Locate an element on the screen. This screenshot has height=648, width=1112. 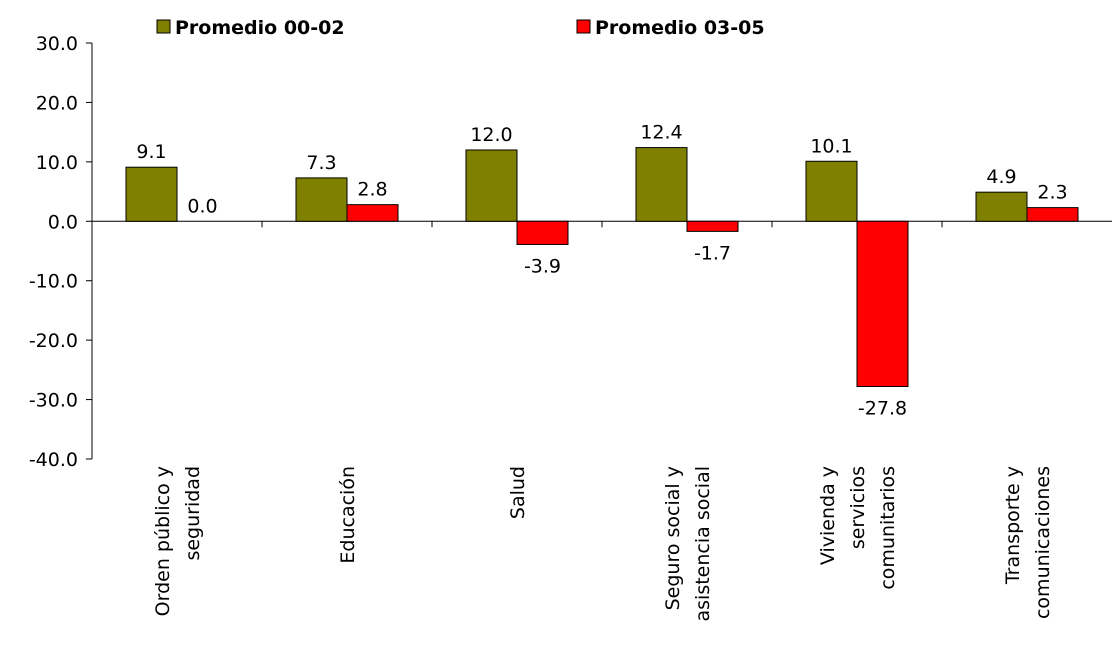
data-label-promedio-00-02: 12.4 is located at coordinates (661, 133).